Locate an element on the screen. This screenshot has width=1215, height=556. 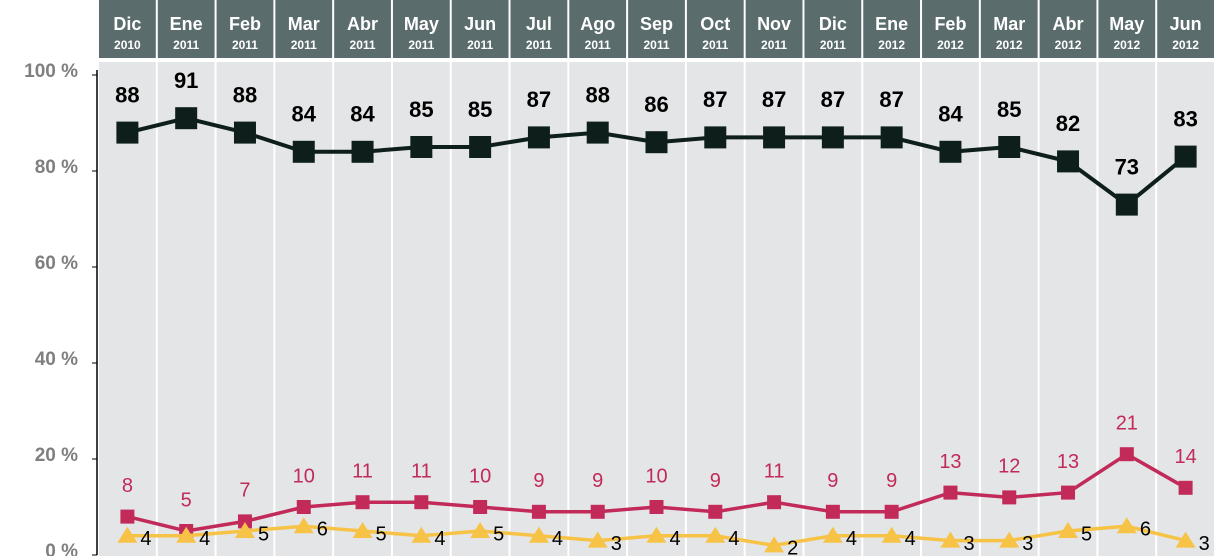
x-tick-label: Dic is located at coordinates (833, 24).